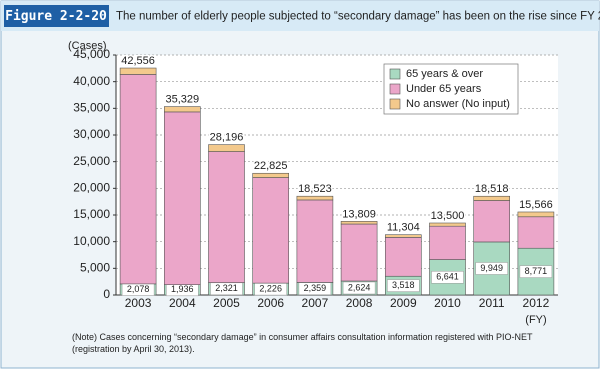 Image resolution: width=600 pixels, height=369 pixels. Describe the element at coordinates (444, 74) in the screenshot. I see `legend-label: 65 years & over` at that location.